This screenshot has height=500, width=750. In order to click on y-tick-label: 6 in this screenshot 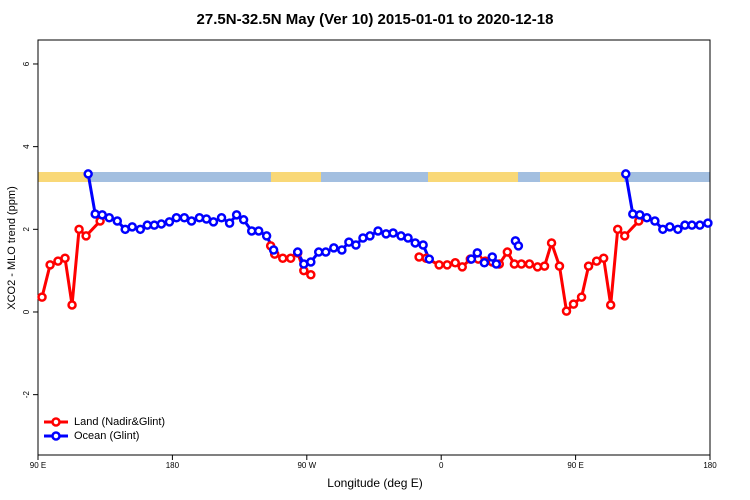, I will do `click(26, 63)`.